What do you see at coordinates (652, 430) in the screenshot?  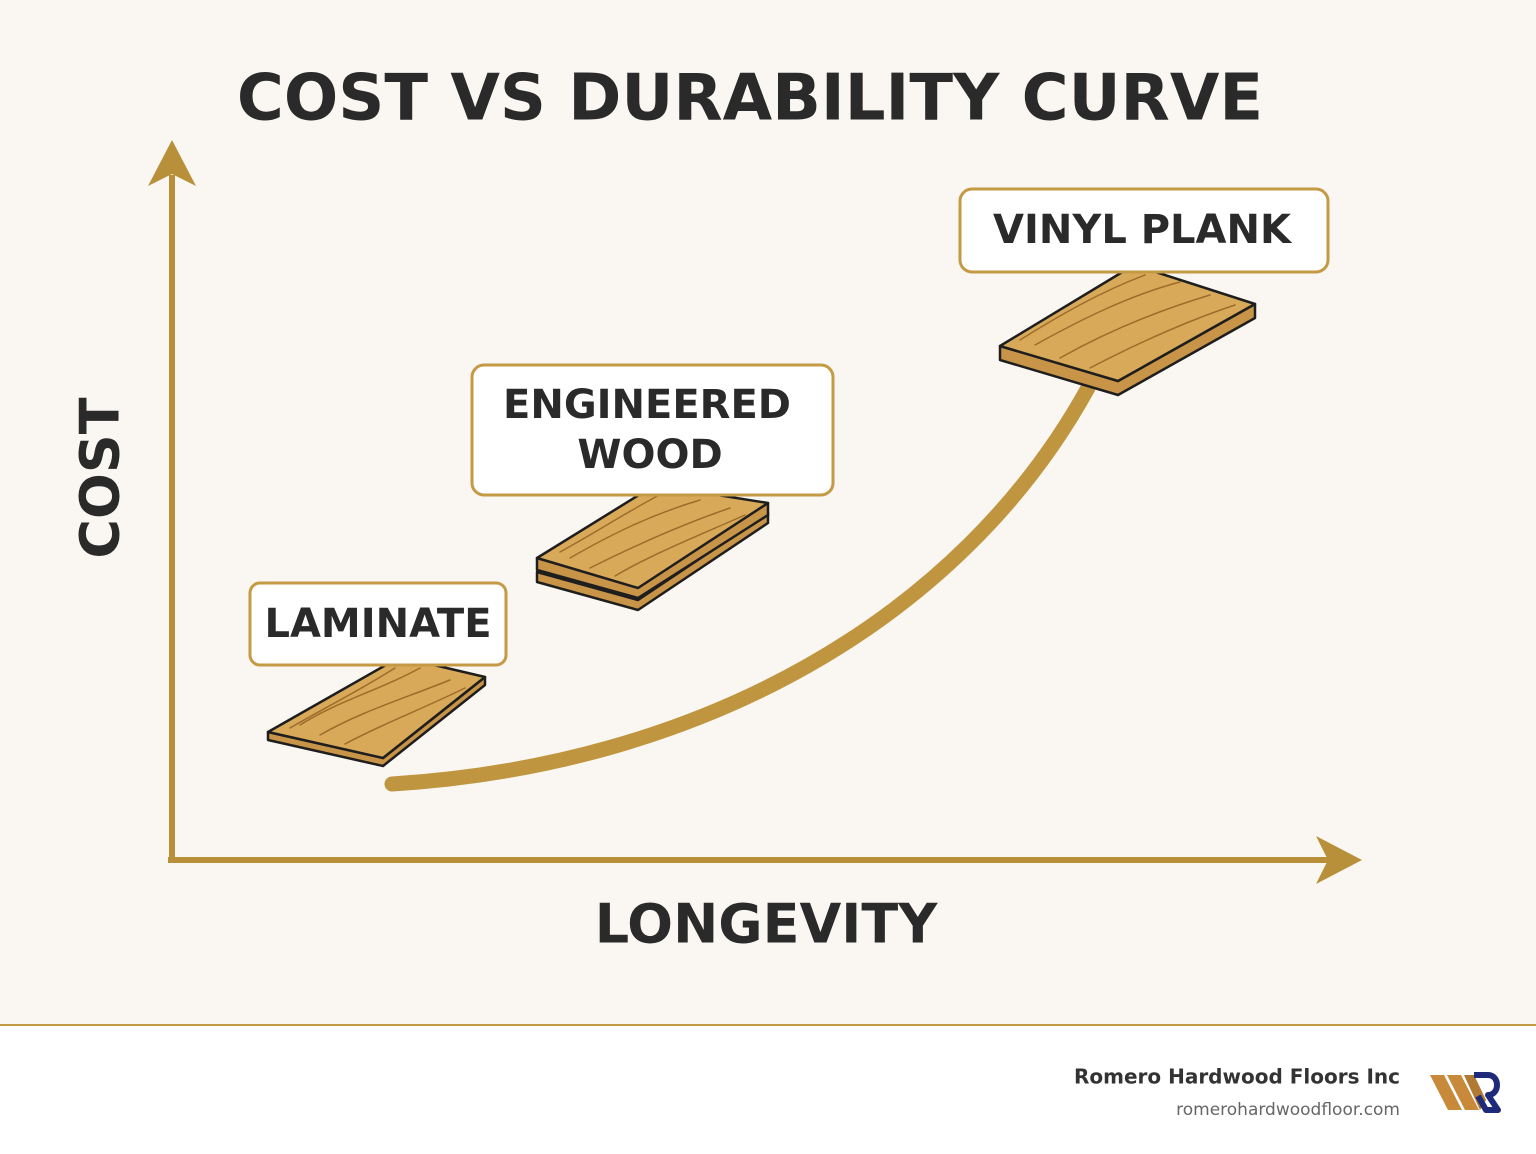 I see `engineered-box` at bounding box center [652, 430].